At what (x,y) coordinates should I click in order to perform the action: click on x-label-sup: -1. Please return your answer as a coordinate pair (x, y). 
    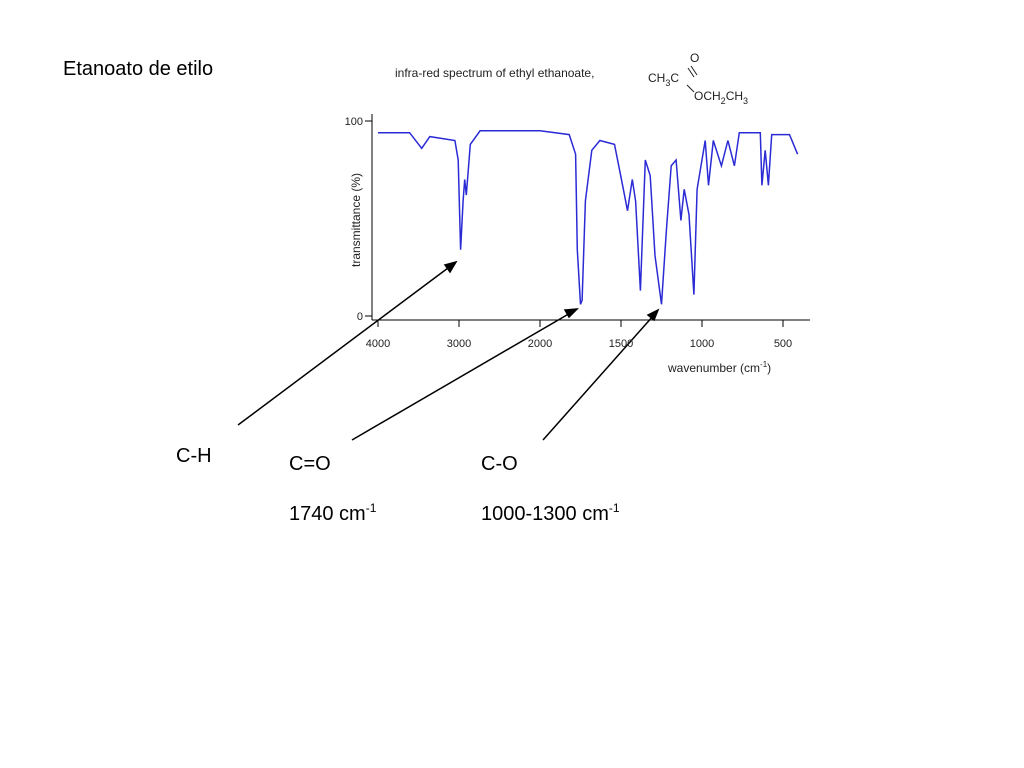
    Looking at the image, I should click on (764, 364).